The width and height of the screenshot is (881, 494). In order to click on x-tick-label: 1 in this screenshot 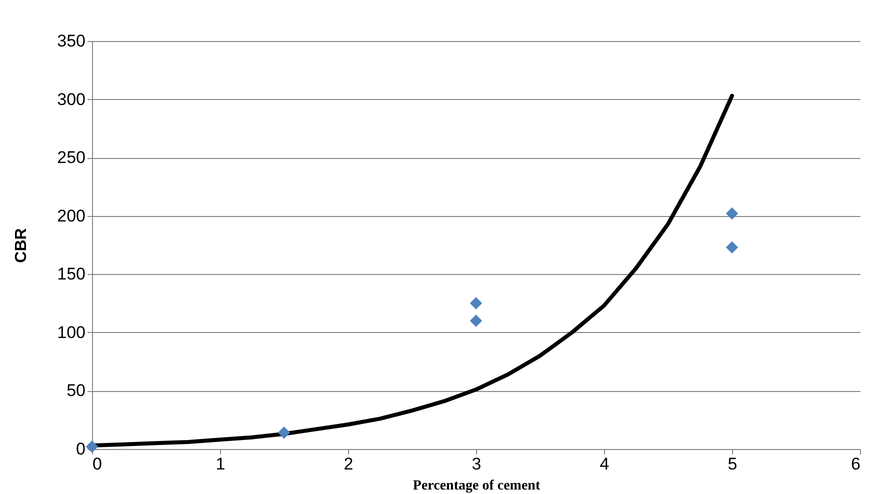, I will do `click(221, 464)`.